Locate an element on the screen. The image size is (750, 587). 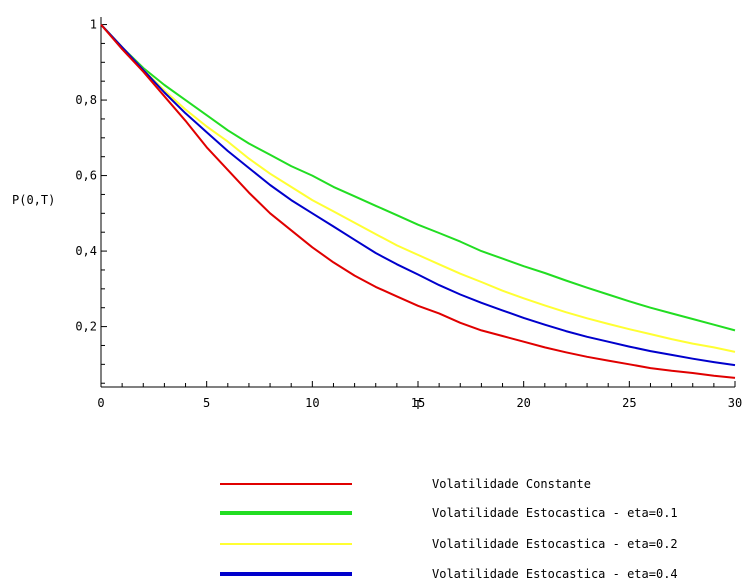
x-axis-label: T is located at coordinates (417, 405).